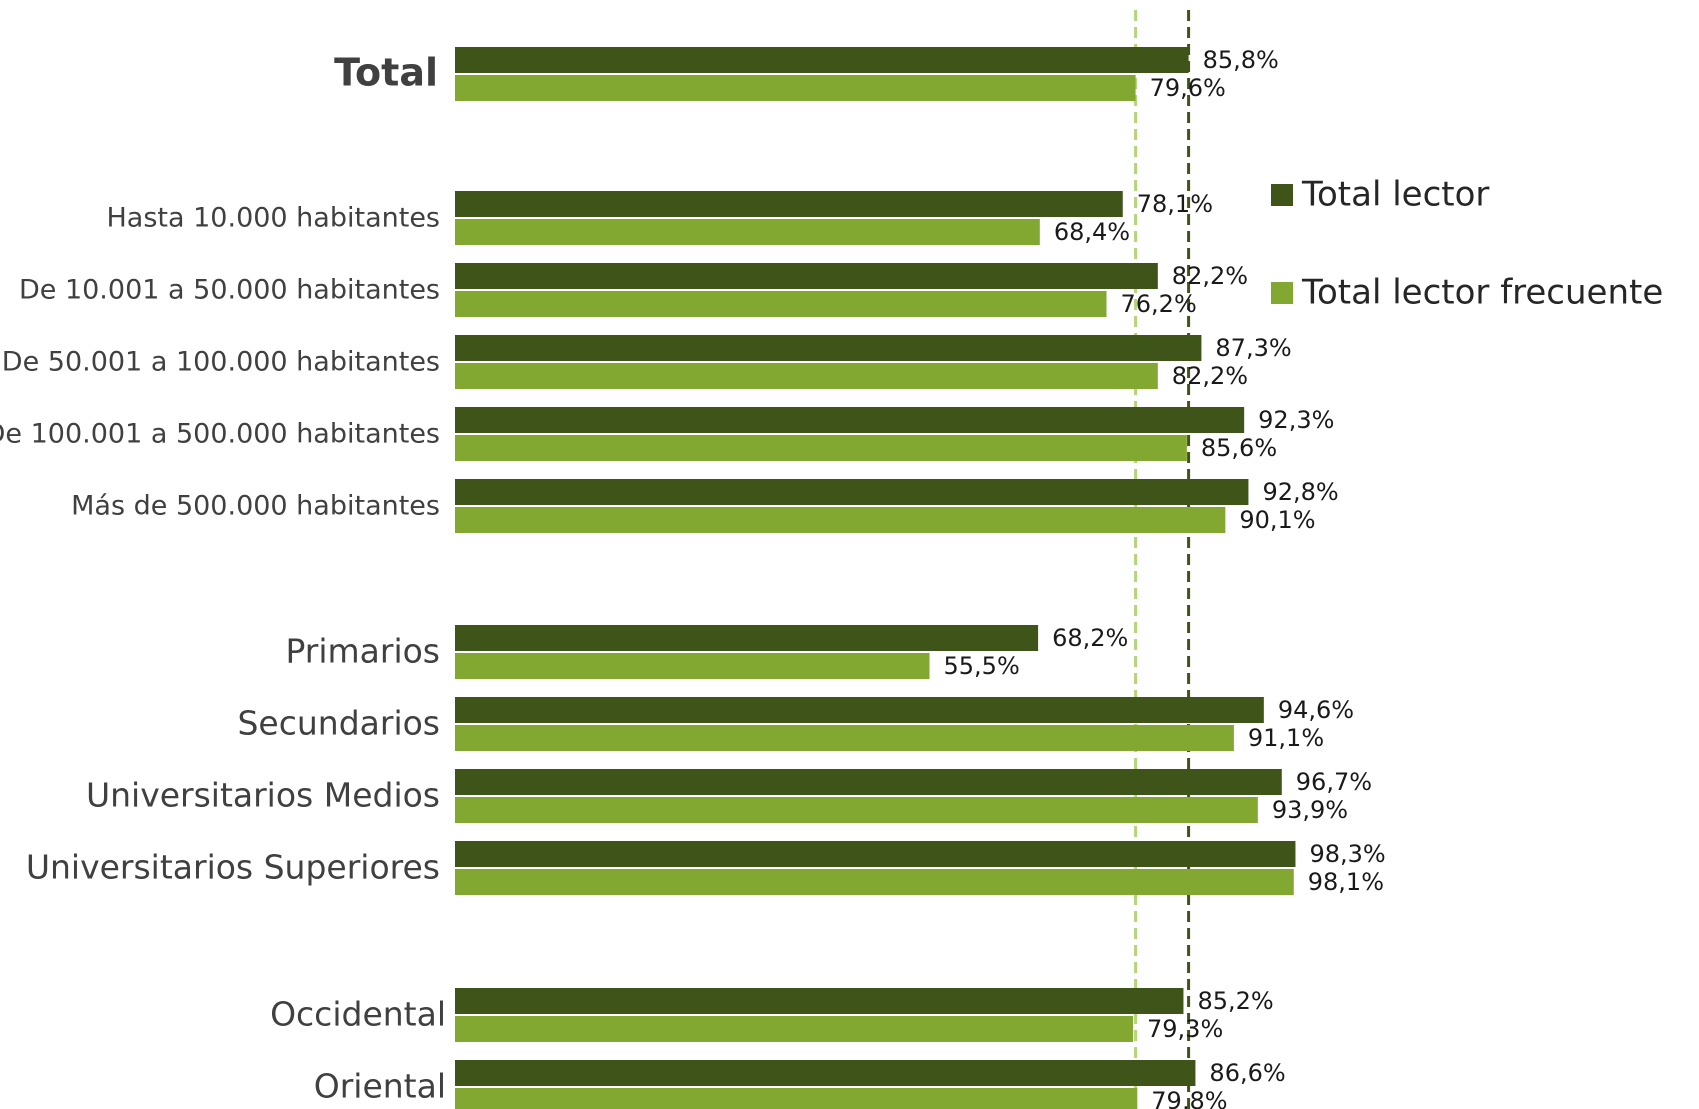  Describe the element at coordinates (1175, 204) in the screenshot. I see `data-label-total-lector-hasta-10-000-habitantes: 78,1%` at that location.